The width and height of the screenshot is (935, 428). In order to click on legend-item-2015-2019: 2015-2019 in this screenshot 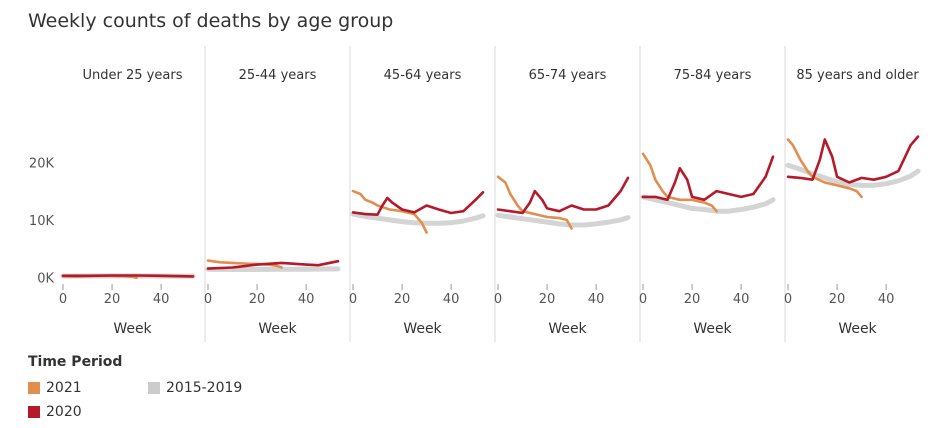, I will do `click(195, 388)`.